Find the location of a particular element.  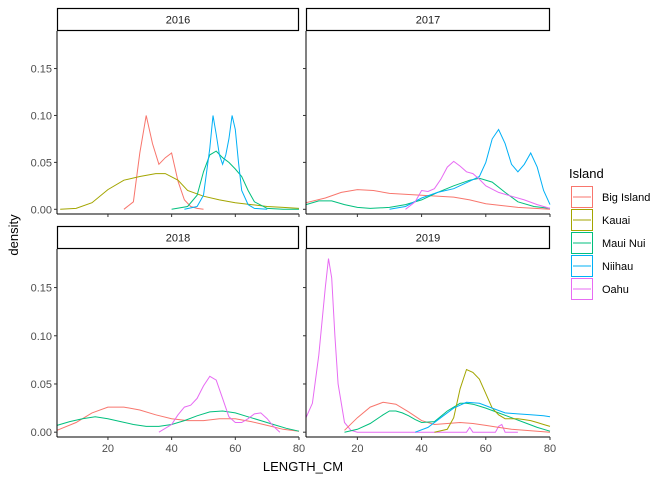

facet-strip-label-2018: 2018 is located at coordinates (178, 239).